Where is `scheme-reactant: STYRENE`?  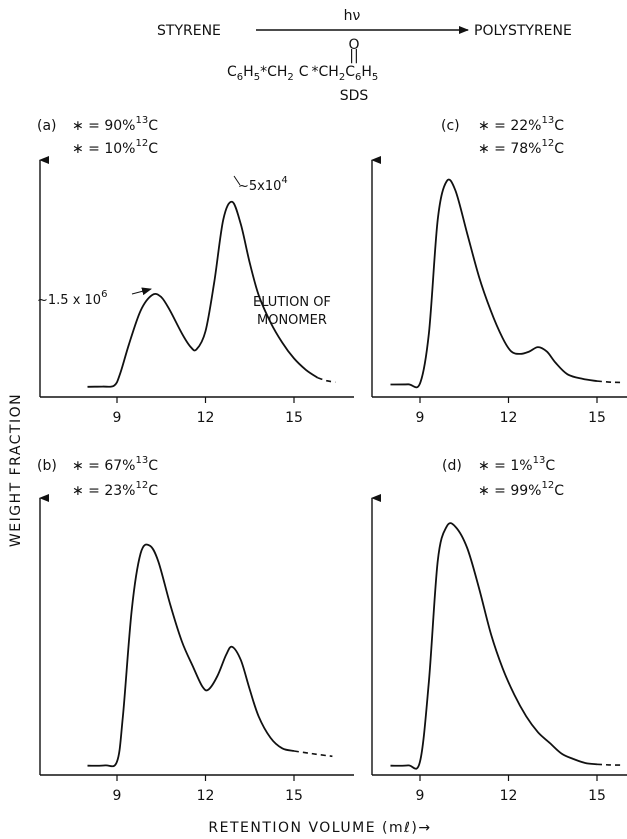
scheme-reactant: STYRENE is located at coordinates (189, 31).